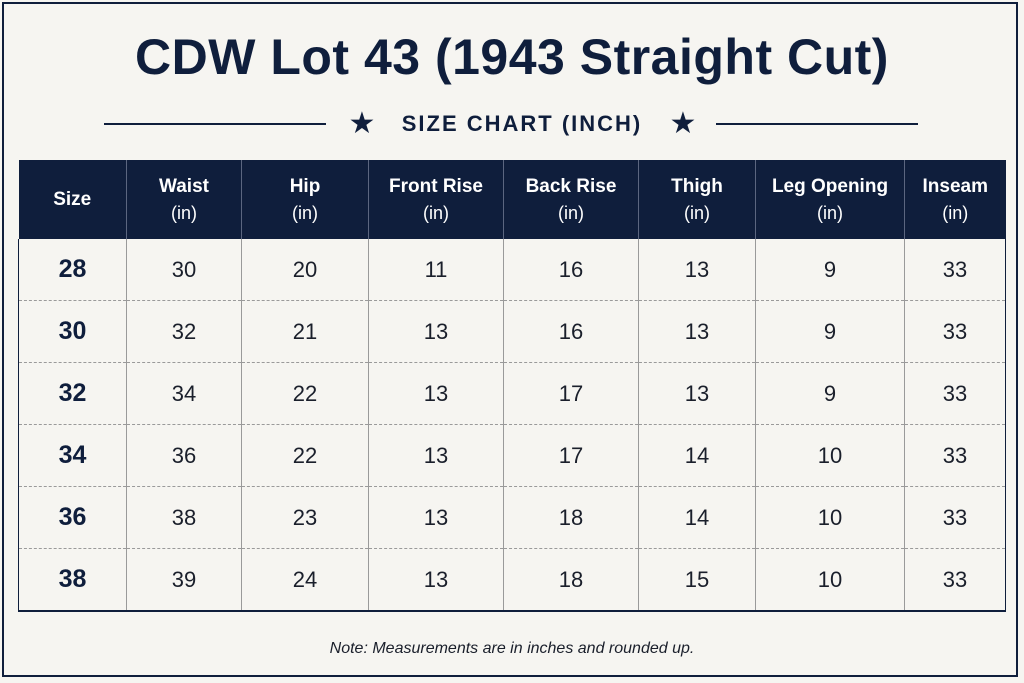  I want to click on table-row: 38 39 24 13 18 15 10 33, so click(512, 579).